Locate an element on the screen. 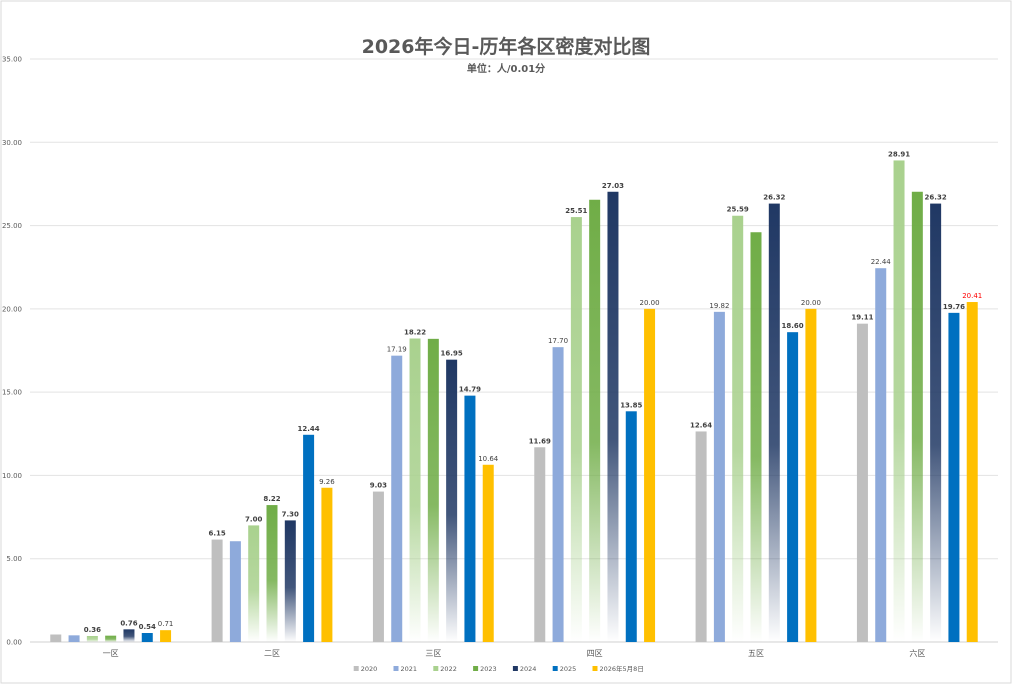 The width and height of the screenshot is (1012, 688). data-label: 12.44 is located at coordinates (309, 429).